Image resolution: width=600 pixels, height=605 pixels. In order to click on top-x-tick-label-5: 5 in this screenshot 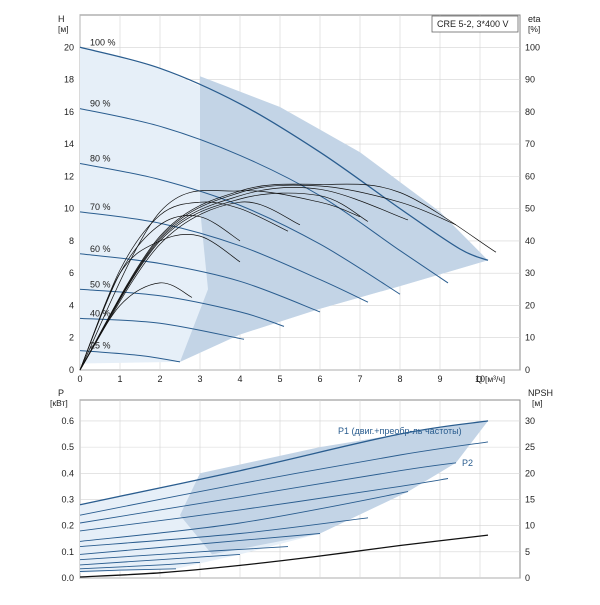, I will do `click(279, 379)`.